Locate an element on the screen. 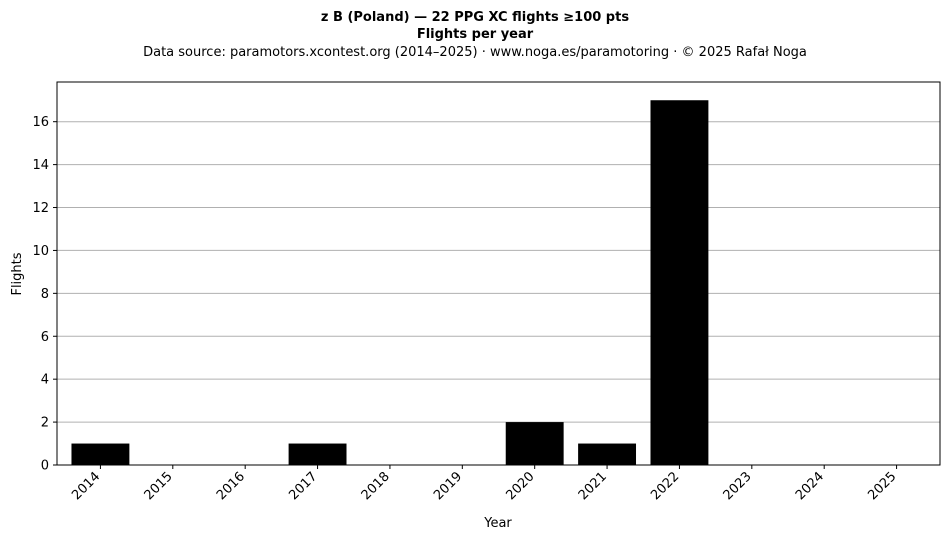 The height and width of the screenshot is (544, 950). x-tick-label: 2025 is located at coordinates (882, 486).